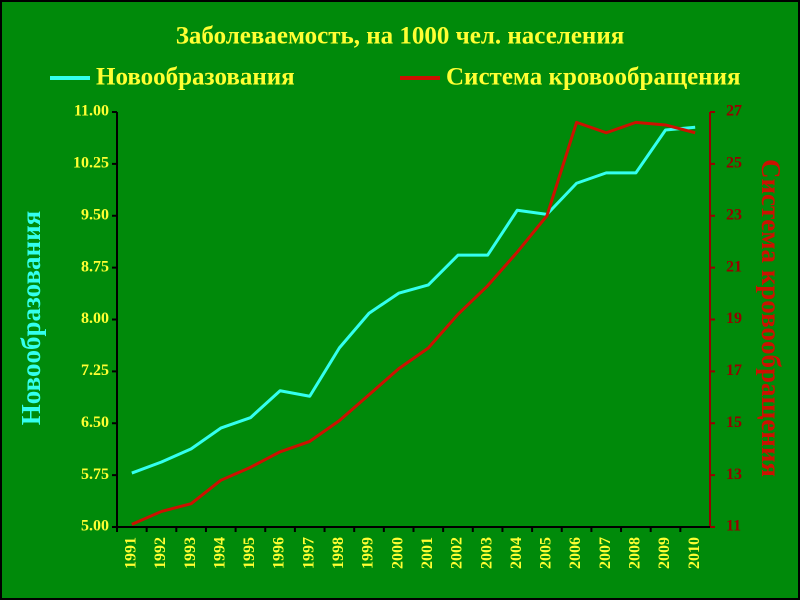 The width and height of the screenshot is (800, 600). Describe the element at coordinates (605, 553) in the screenshot. I see `x-tick-label: 2007` at that location.